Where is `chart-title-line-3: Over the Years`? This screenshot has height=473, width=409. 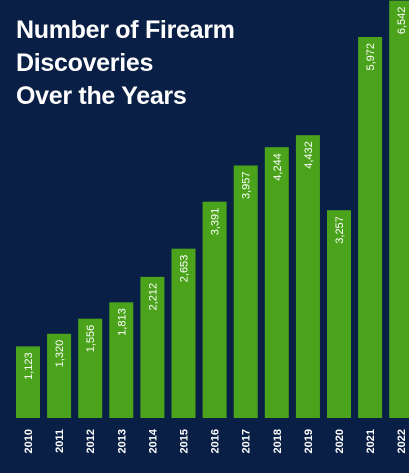 chart-title-line-3: Over the Years is located at coordinates (101, 96).